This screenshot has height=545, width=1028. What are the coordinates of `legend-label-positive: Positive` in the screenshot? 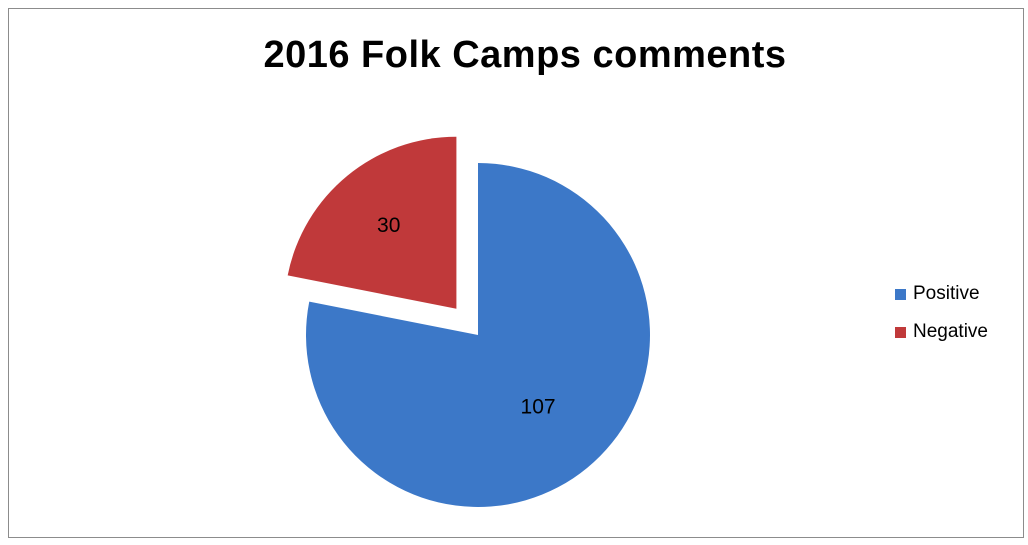 It's located at (946, 293).